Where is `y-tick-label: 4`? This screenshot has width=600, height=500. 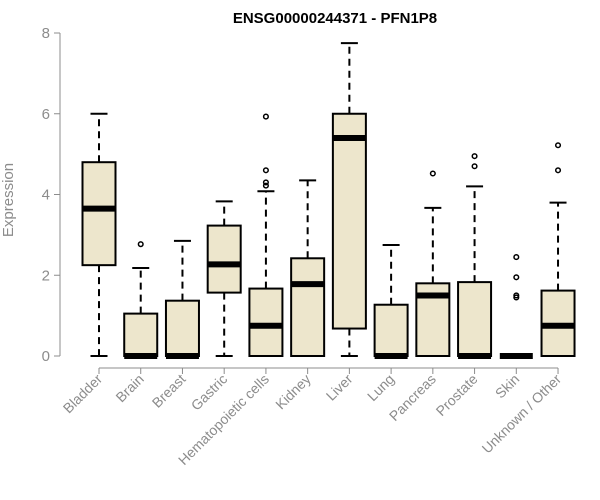 y-tick-label: 4 is located at coordinates (46, 195).